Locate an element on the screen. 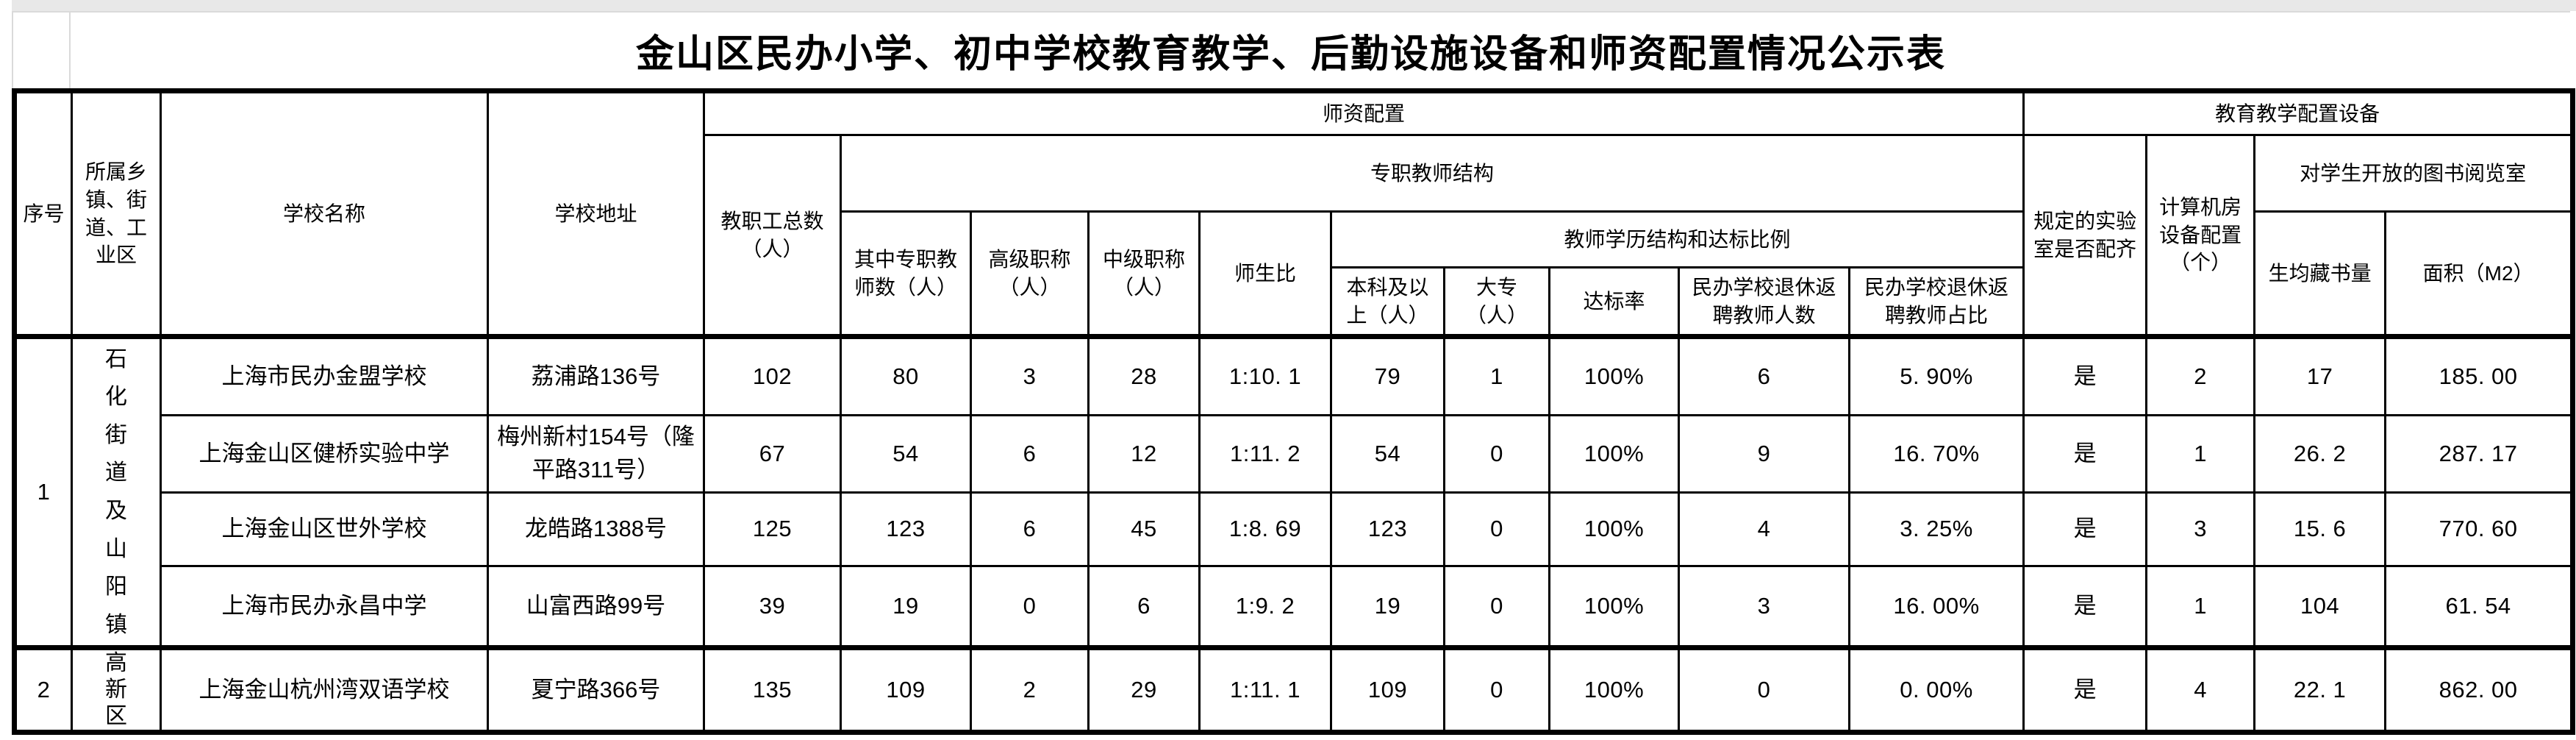 The height and width of the screenshot is (740, 2576). cell-retired-pct: 16. 00% is located at coordinates (1936, 607).